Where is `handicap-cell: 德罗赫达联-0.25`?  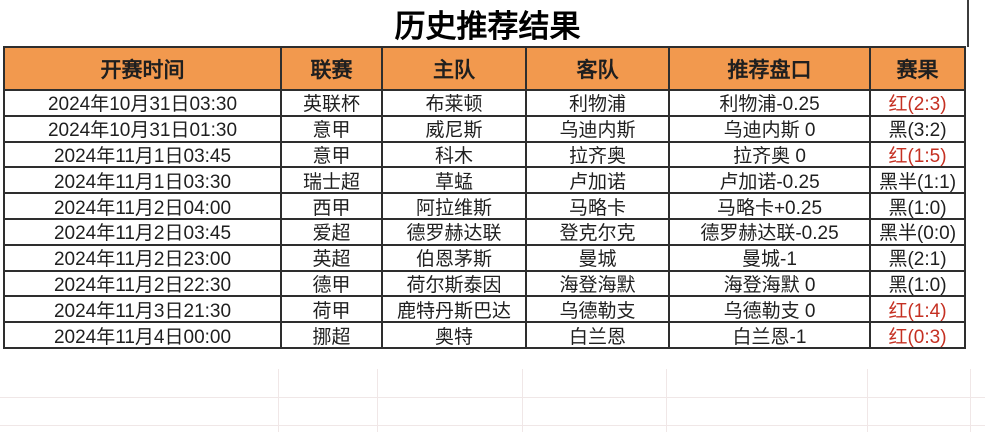 handicap-cell: 德罗赫达联-0.25 is located at coordinates (768, 231).